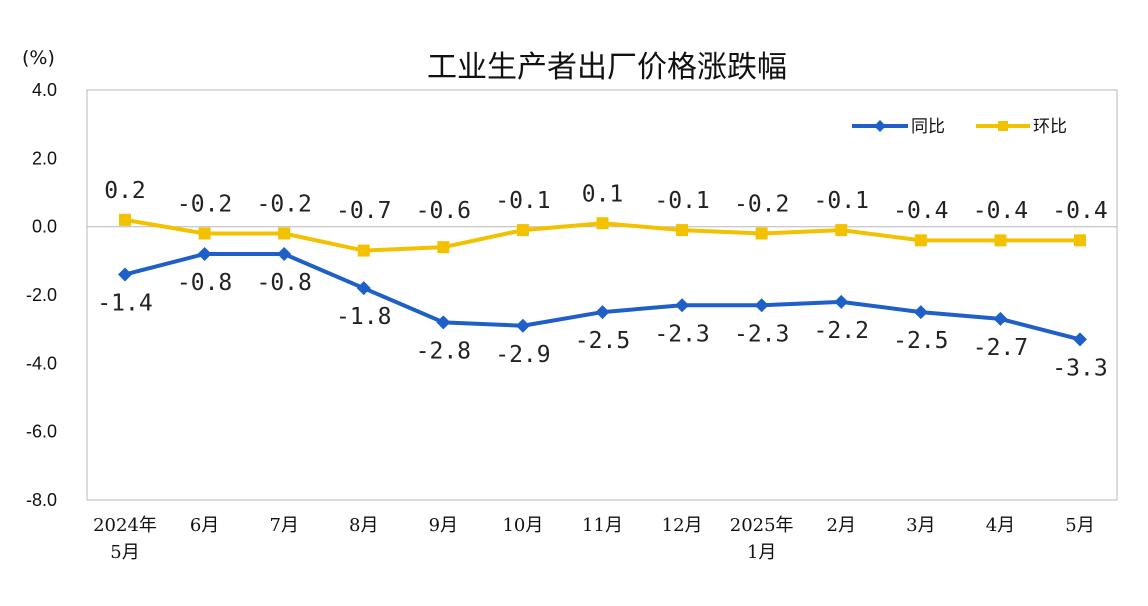  Describe the element at coordinates (607, 67) in the screenshot. I see `chart-title: 工业生产者出厂价格涨跌幅` at that location.